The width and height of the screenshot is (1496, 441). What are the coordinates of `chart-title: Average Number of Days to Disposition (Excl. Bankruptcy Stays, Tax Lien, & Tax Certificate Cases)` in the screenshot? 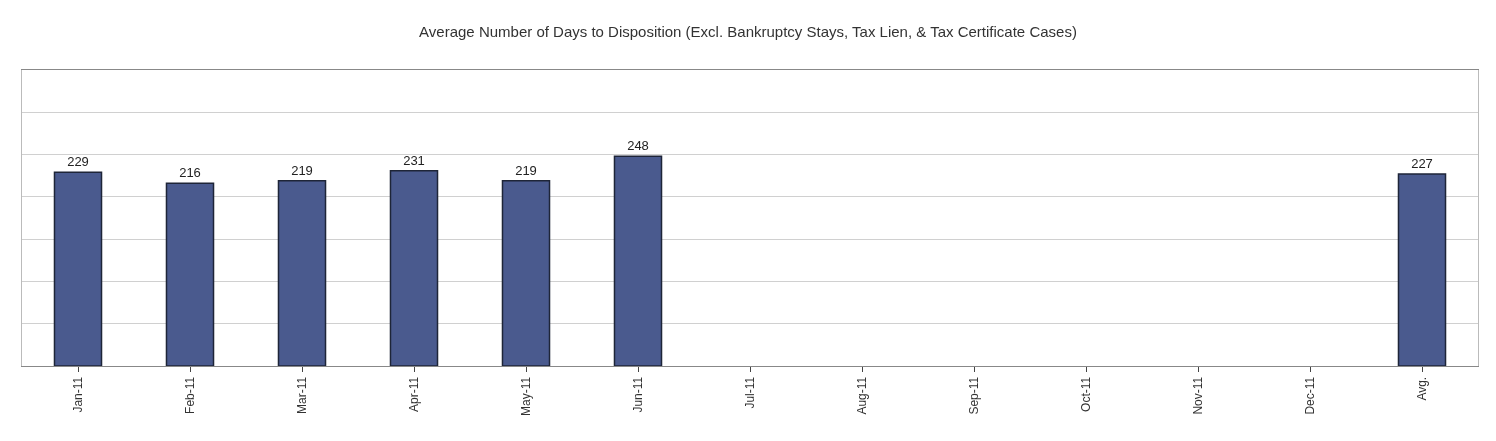 It's located at (748, 31).